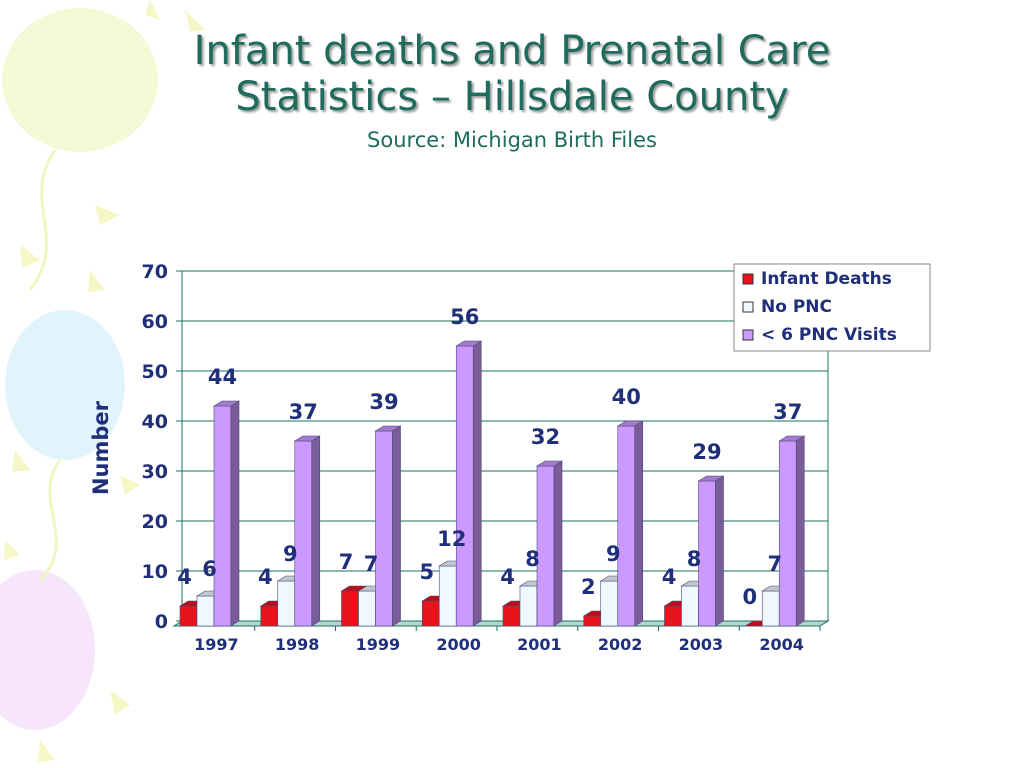 This screenshot has height=768, width=1024. I want to click on x-tick-label: 2001, so click(539, 644).